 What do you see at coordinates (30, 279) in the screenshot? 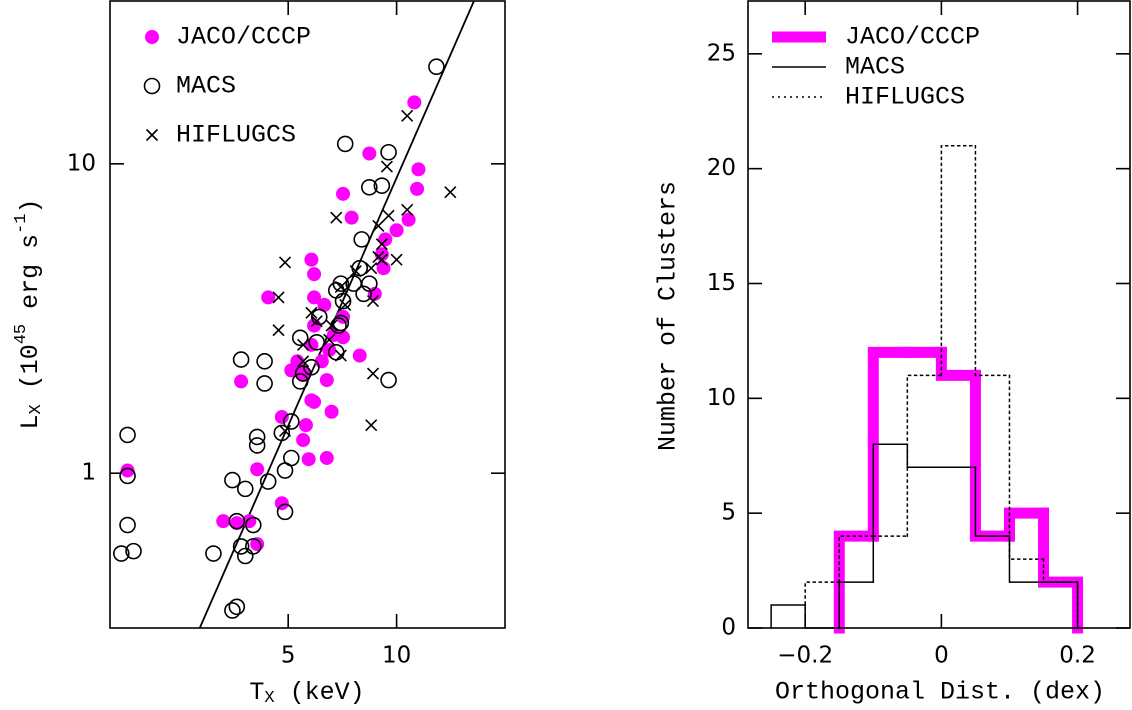
I see `y-label-part: erg s` at bounding box center [30, 279].